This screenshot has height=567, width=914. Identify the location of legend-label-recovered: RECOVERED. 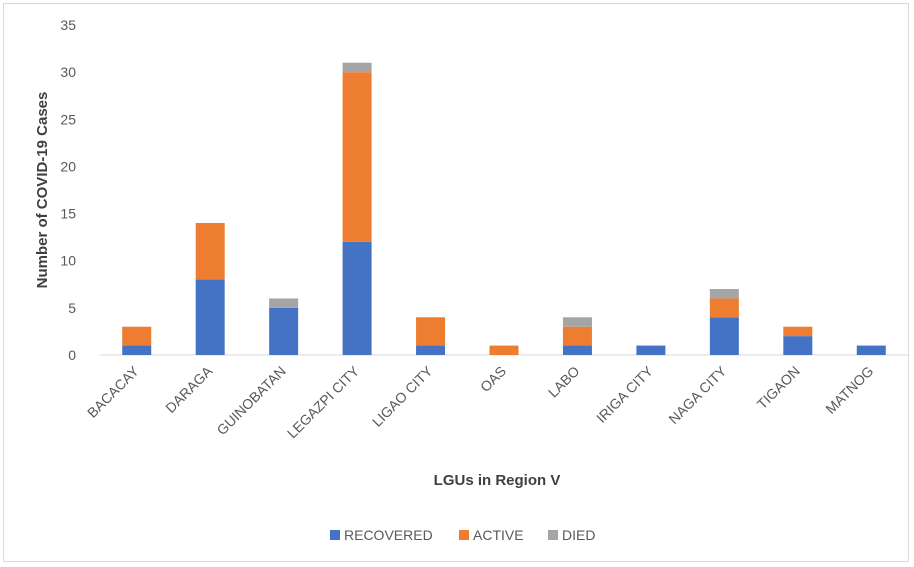
(388, 535).